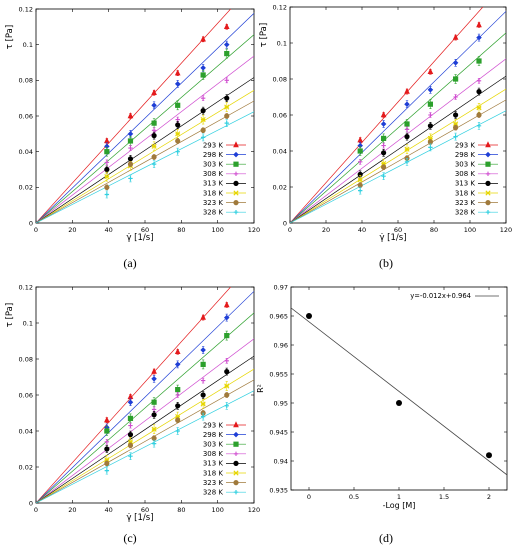 The height and width of the screenshot is (555, 518). I want to click on series-328k, so click(420, 158).